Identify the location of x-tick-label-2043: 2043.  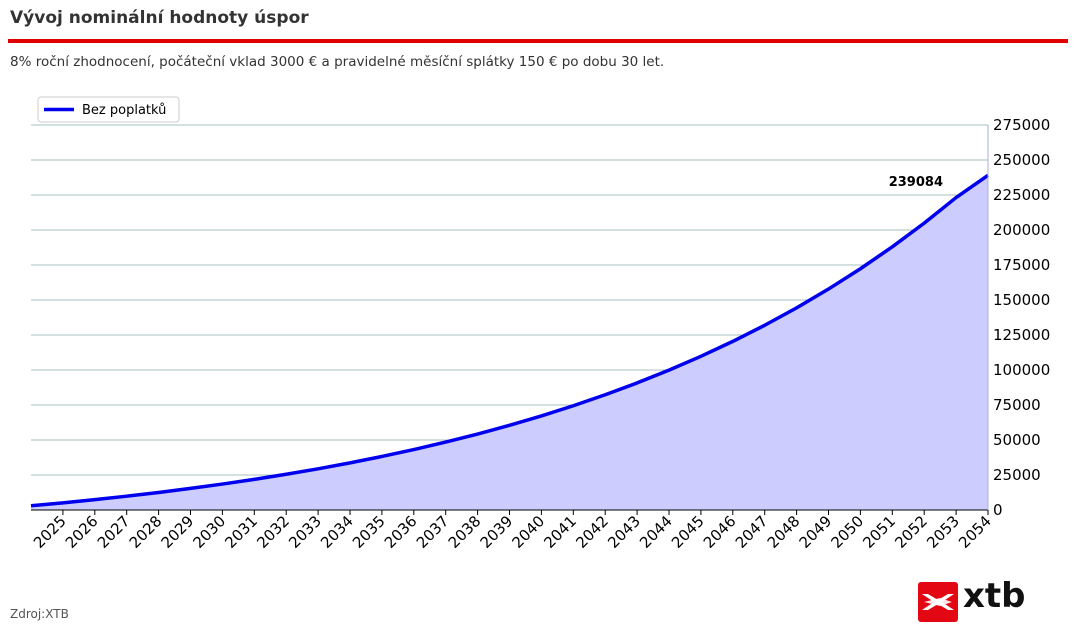
(624, 532).